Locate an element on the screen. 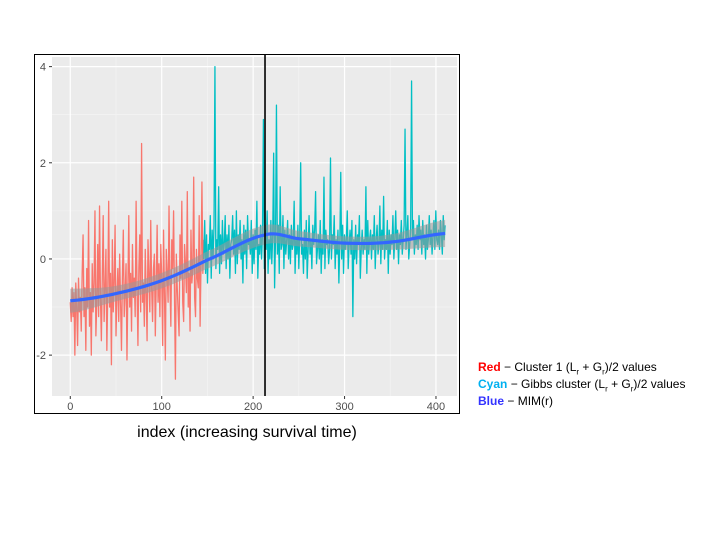  legend-text-red: − Cluster 1 (L is located at coordinates (540, 367).